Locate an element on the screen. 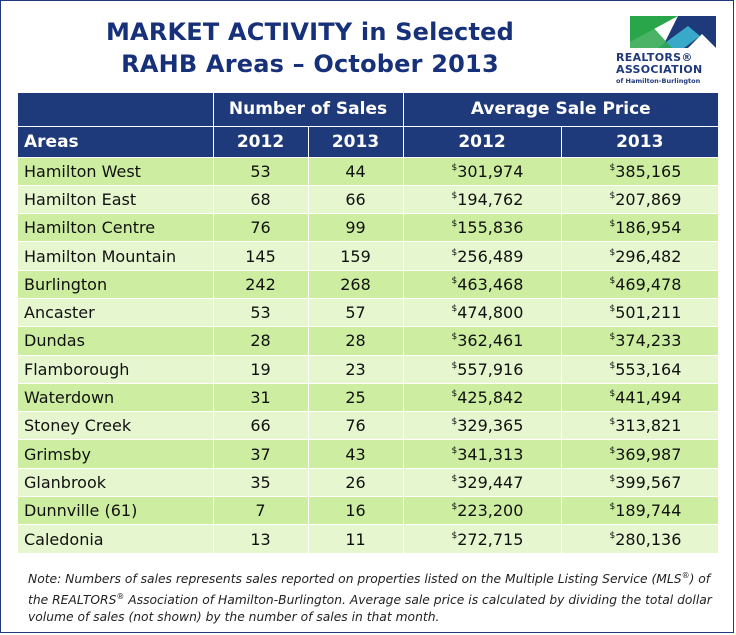 This screenshot has height=635, width=736. table-row: Hamilton Mountain 145 159 $256,489 $296,482 is located at coordinates (368, 256).